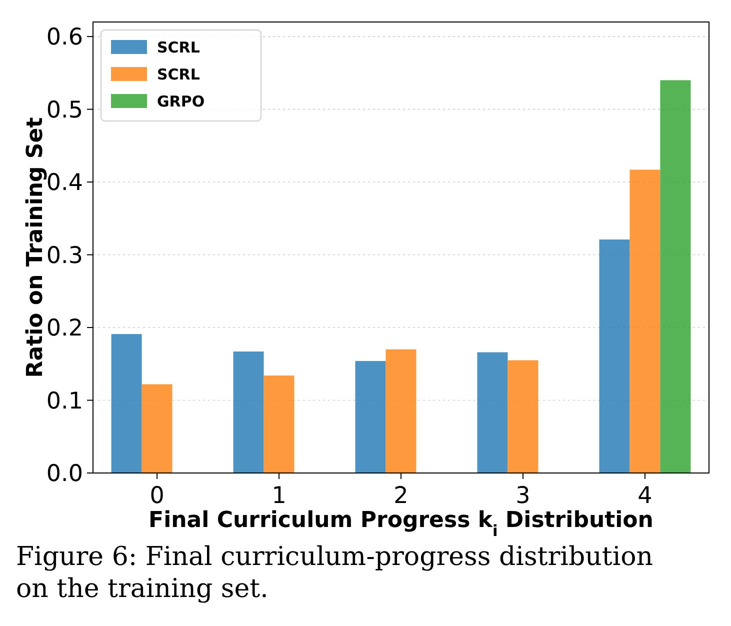 This screenshot has height=626, width=731. Describe the element at coordinates (401, 496) in the screenshot. I see `x-tick-label: 2` at that location.